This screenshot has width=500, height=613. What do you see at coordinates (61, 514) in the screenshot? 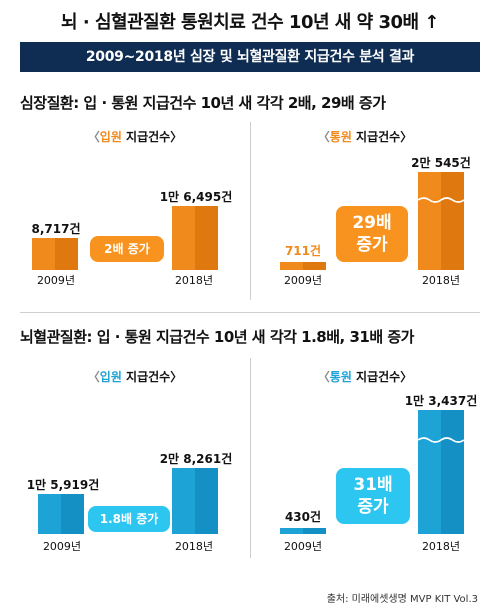
I see `brain-inpatient-bar-2009` at bounding box center [61, 514].